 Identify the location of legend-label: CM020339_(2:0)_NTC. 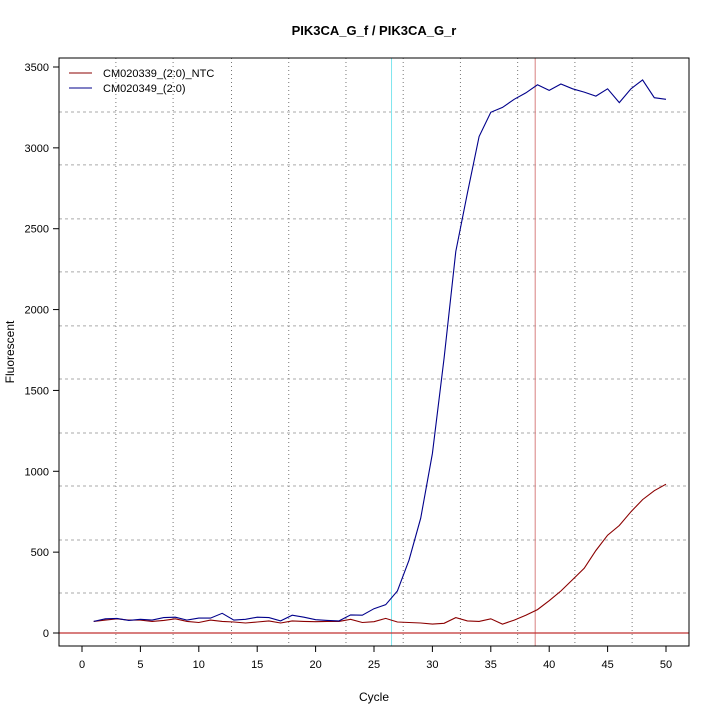
(158, 74).